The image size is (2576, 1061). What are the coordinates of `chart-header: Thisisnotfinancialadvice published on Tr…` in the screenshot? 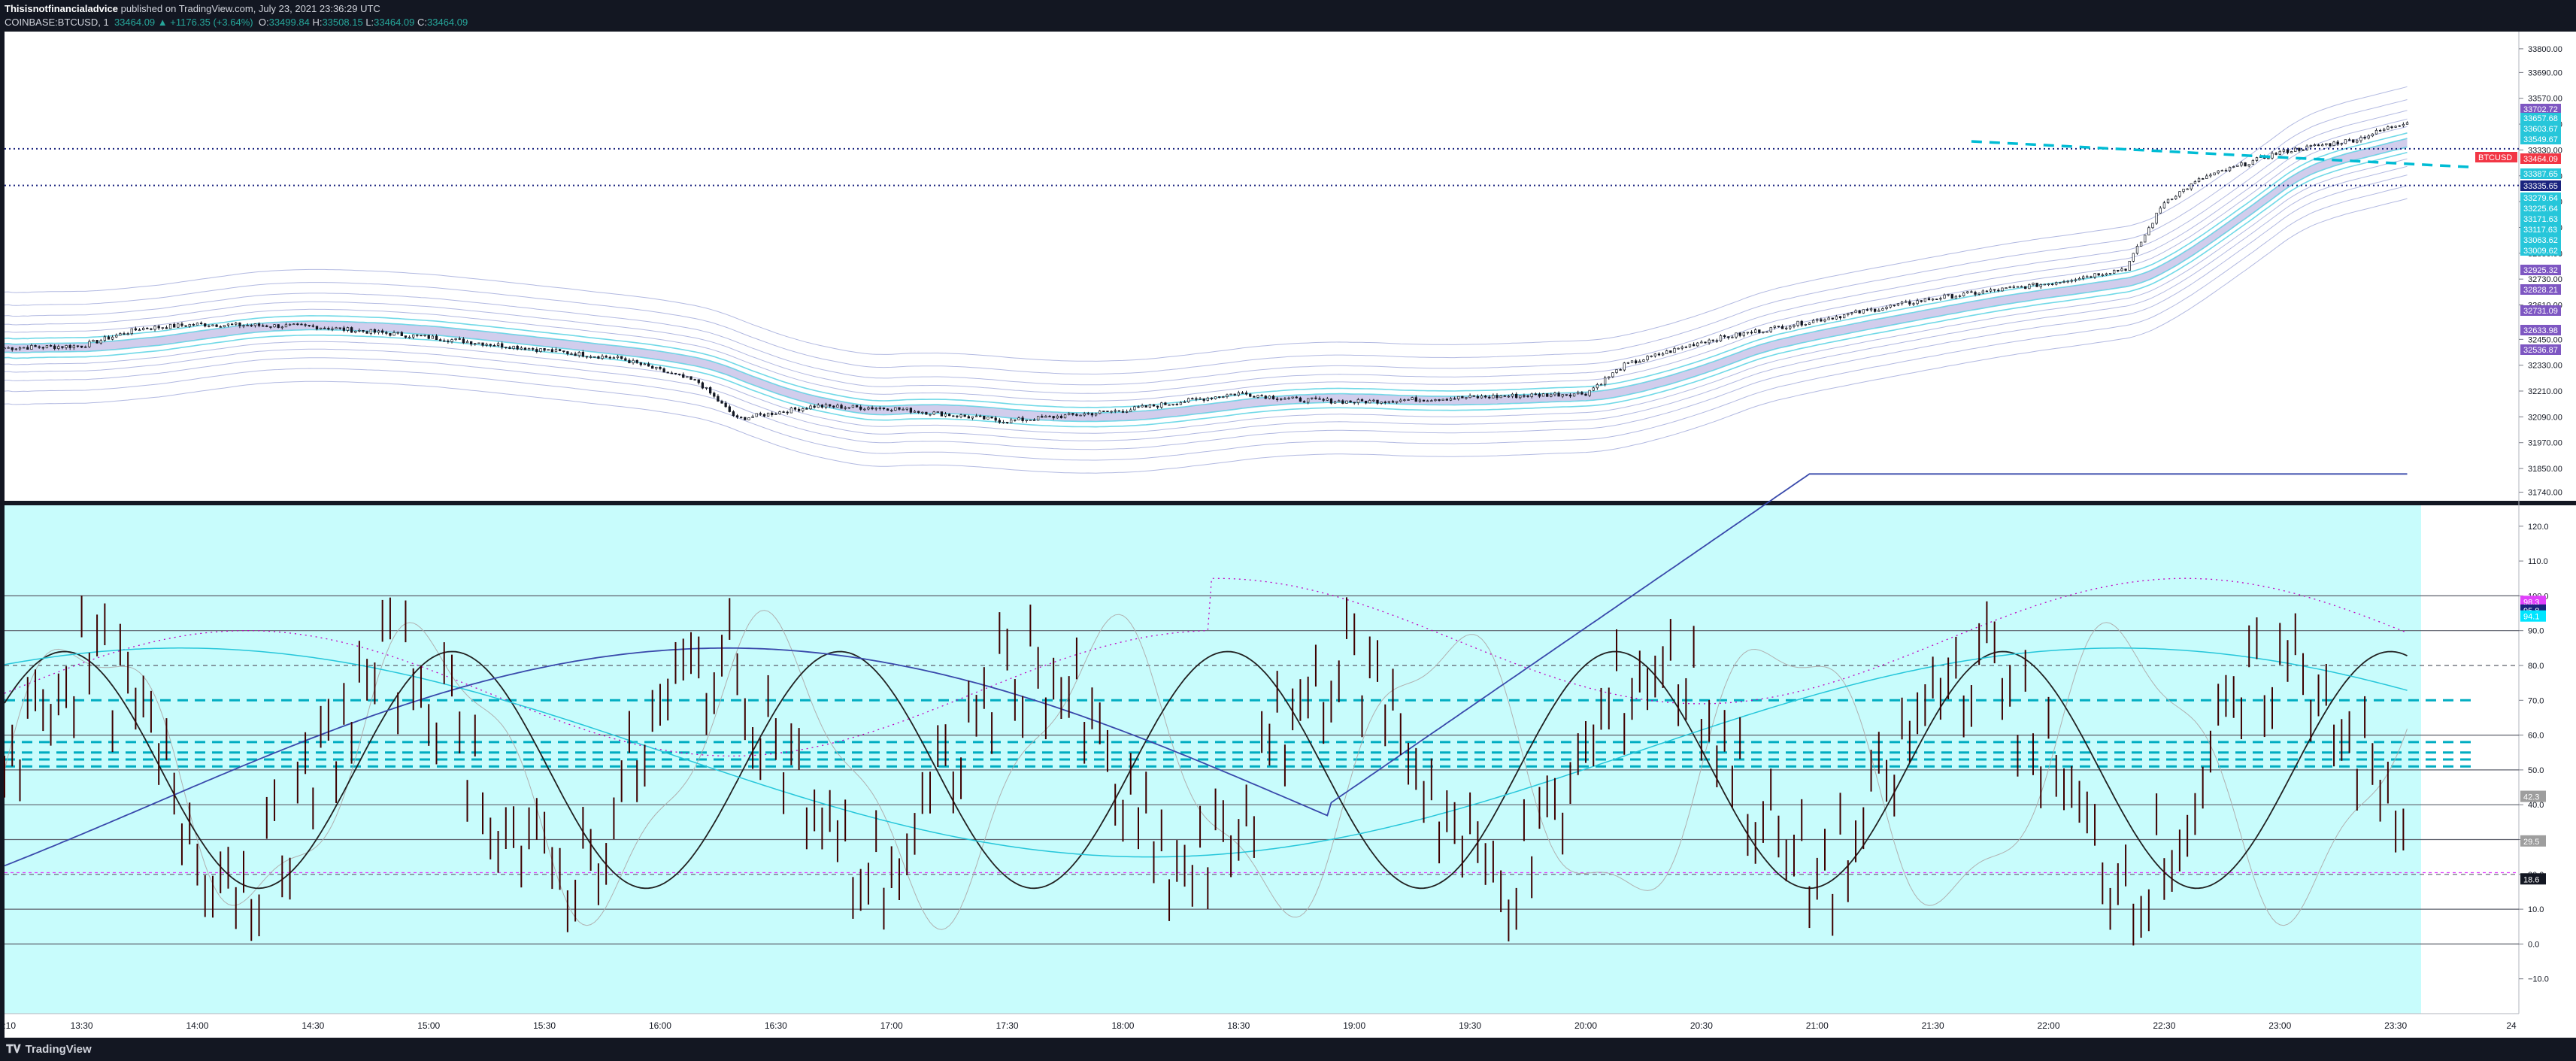 It's located at (1288, 16).